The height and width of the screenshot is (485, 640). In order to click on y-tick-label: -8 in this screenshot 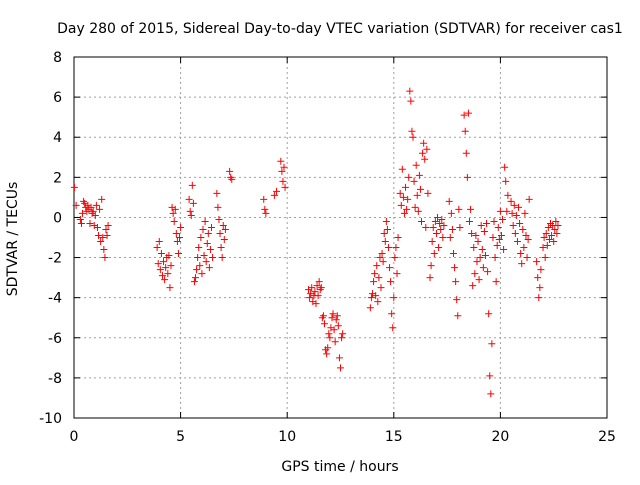, I will do `click(55, 379)`.